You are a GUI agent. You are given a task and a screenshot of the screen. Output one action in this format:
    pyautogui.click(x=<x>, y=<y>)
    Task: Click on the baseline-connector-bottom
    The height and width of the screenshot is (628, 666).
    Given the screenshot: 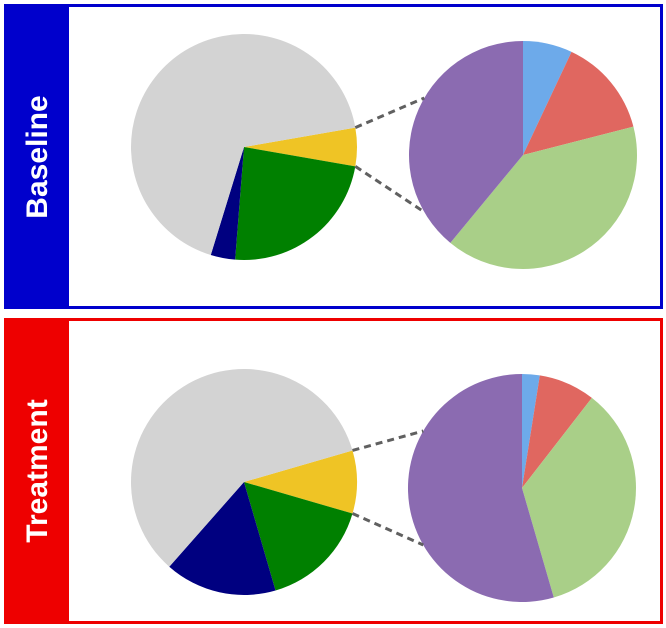 What is the action you would take?
    pyautogui.click(x=390, y=189)
    